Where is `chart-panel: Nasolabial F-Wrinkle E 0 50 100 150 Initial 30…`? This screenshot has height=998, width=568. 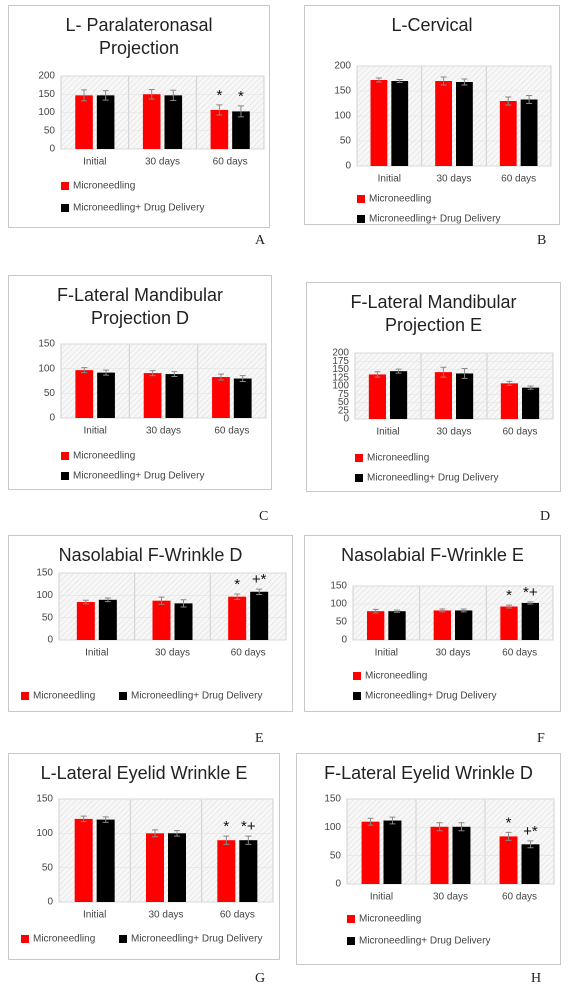
chart-panel: Nasolabial F-Wrinkle E 0 50 100 150 Initial 30… is located at coordinates (432, 623).